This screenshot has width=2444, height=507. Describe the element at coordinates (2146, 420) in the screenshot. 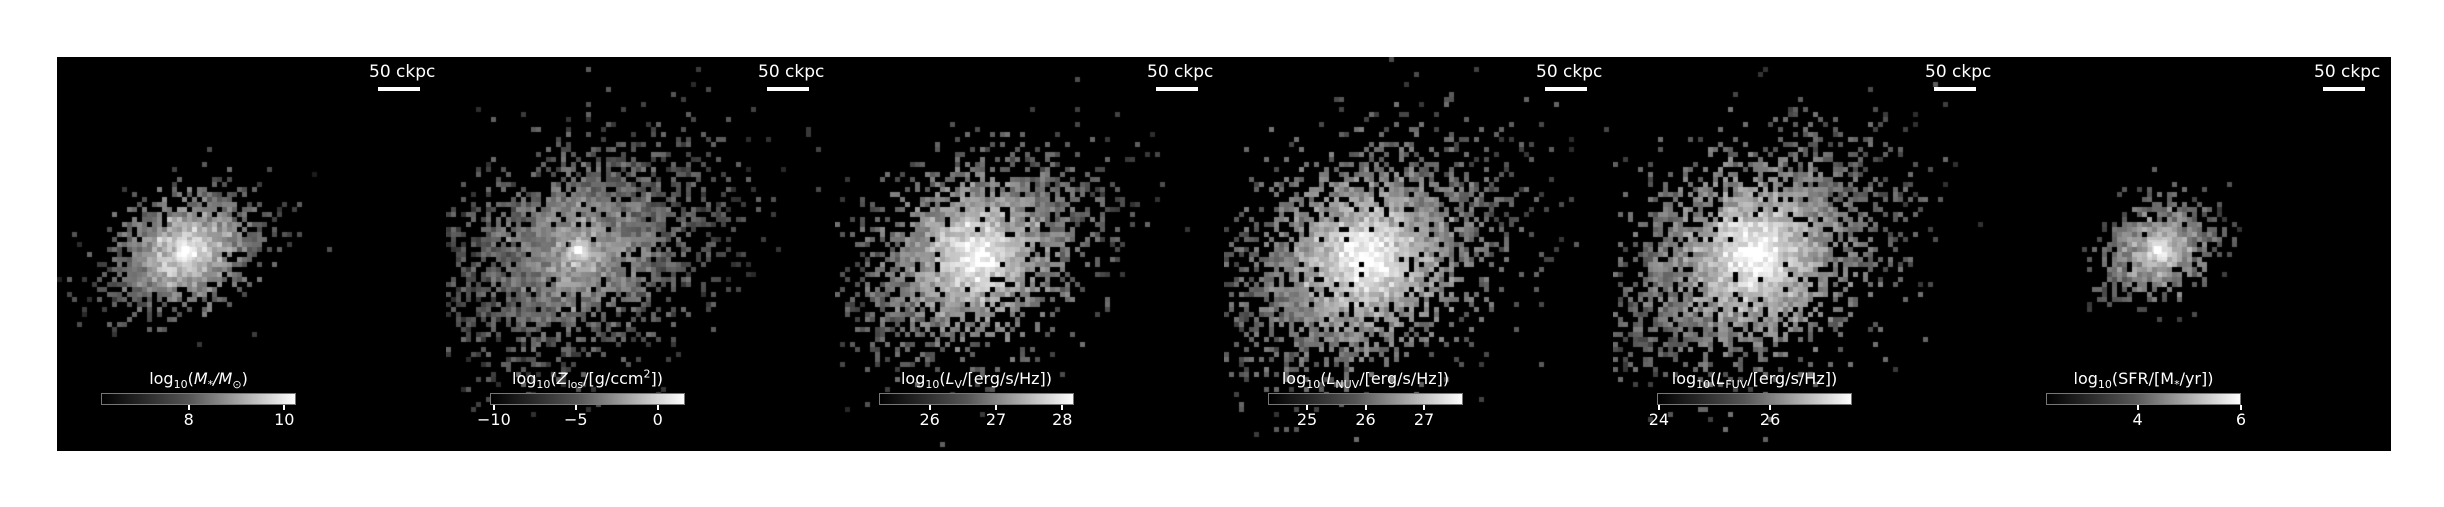

I see `colorbar-ticks: 4 6` at that location.